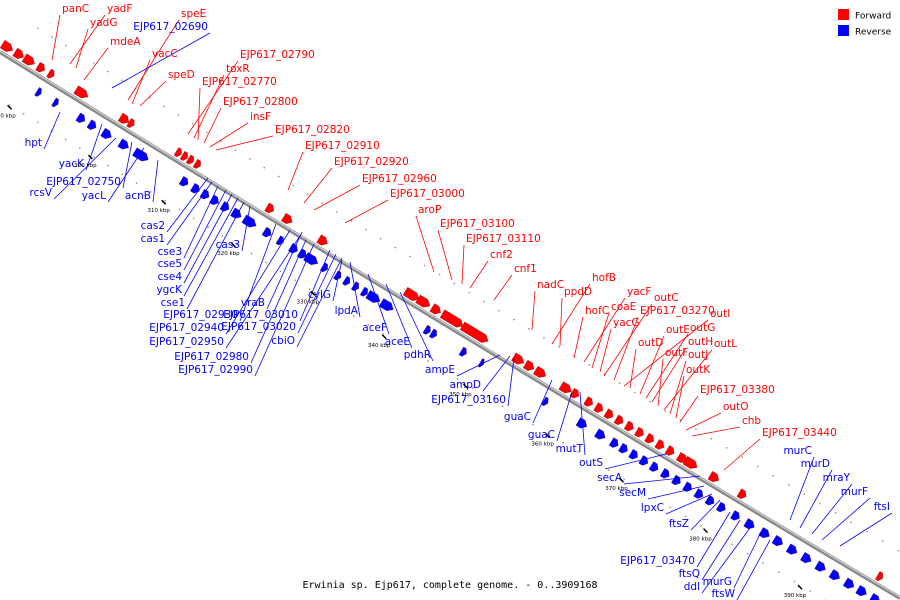  What do you see at coordinates (541, 435) in the screenshot?
I see `gene-label-guac: guaC` at bounding box center [541, 435].